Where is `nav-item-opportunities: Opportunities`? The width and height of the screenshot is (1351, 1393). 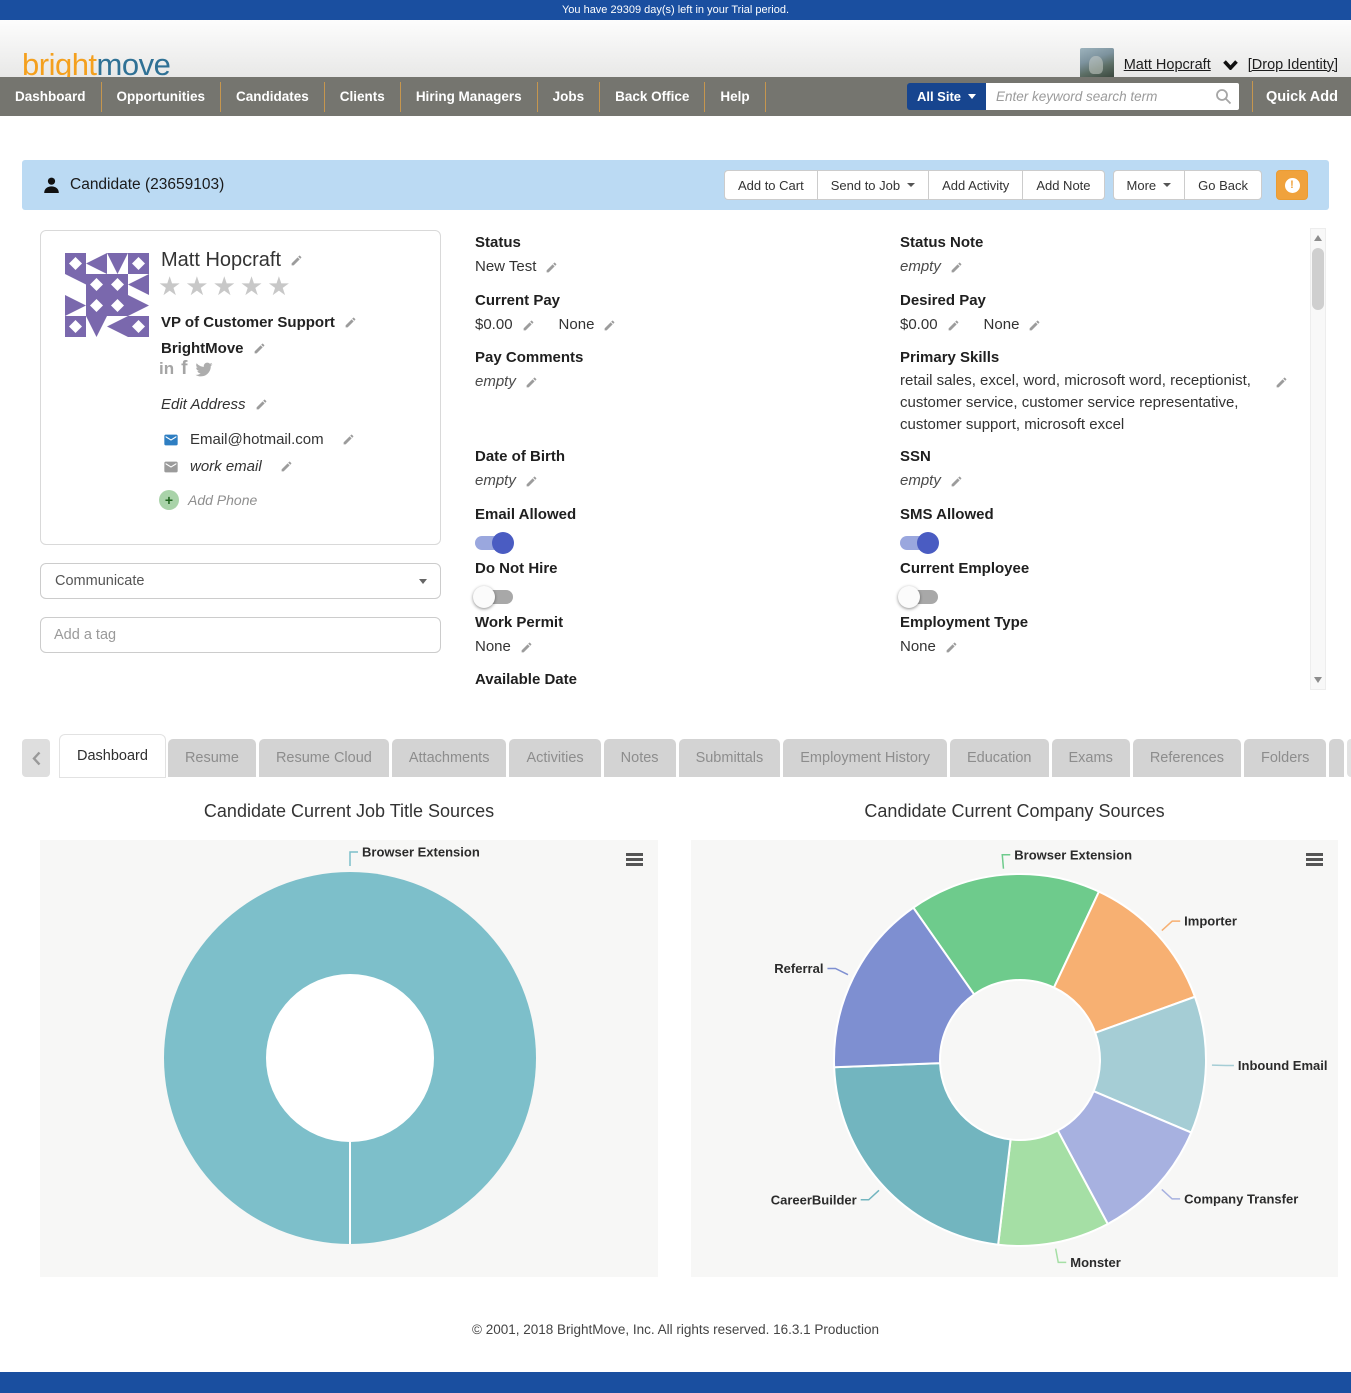 nav-item-opportunities: Opportunities is located at coordinates (161, 96).